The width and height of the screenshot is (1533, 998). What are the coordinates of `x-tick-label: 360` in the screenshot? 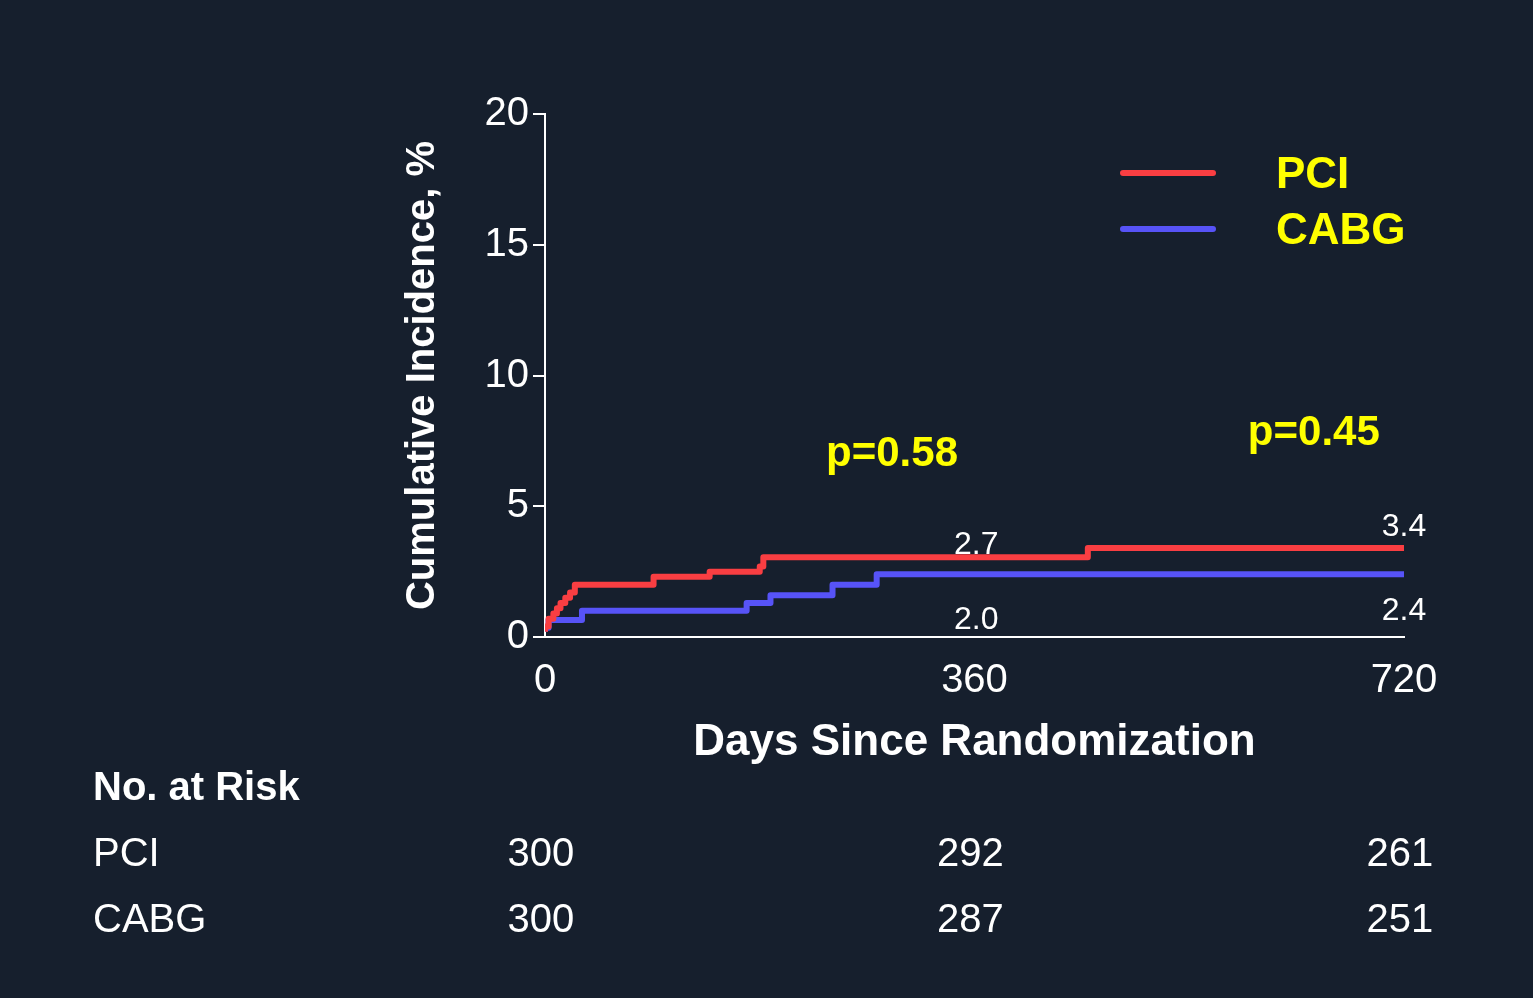 It's located at (974, 678).